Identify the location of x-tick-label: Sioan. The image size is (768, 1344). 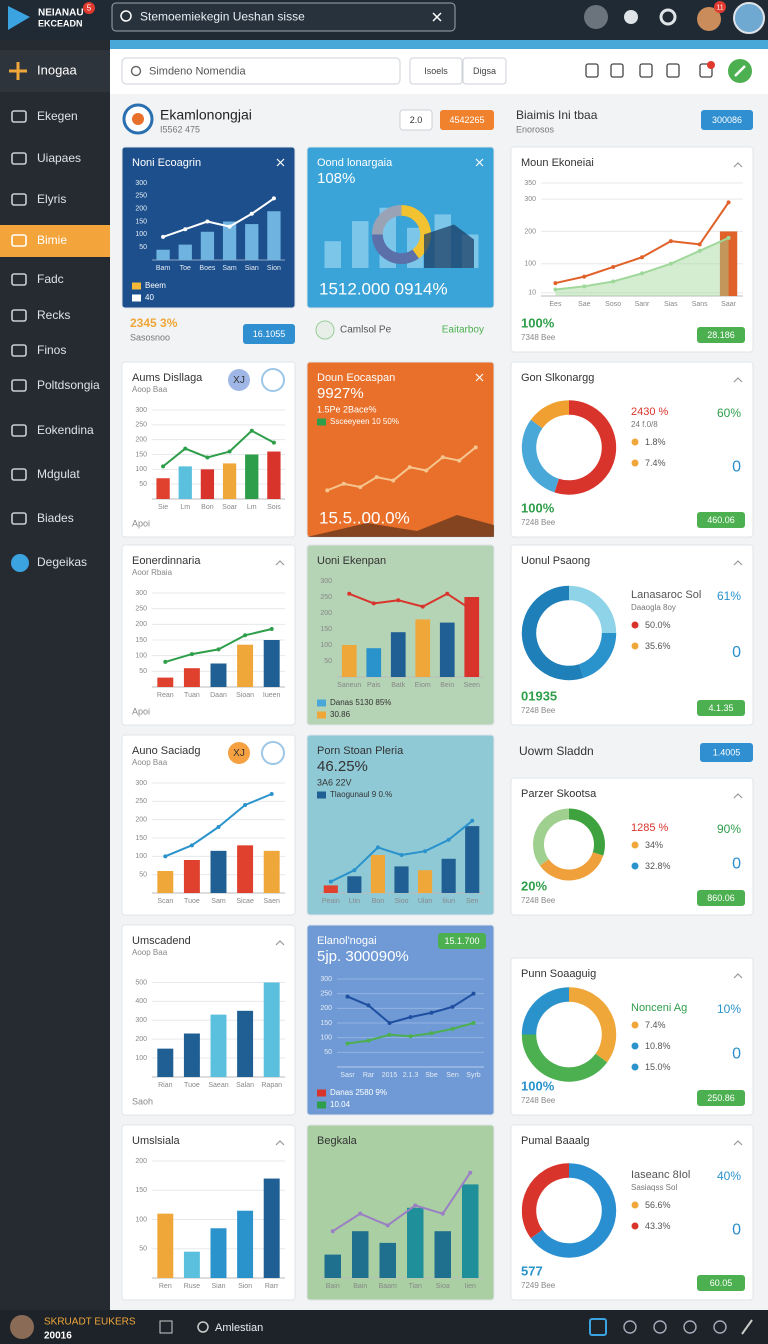
(245, 695).